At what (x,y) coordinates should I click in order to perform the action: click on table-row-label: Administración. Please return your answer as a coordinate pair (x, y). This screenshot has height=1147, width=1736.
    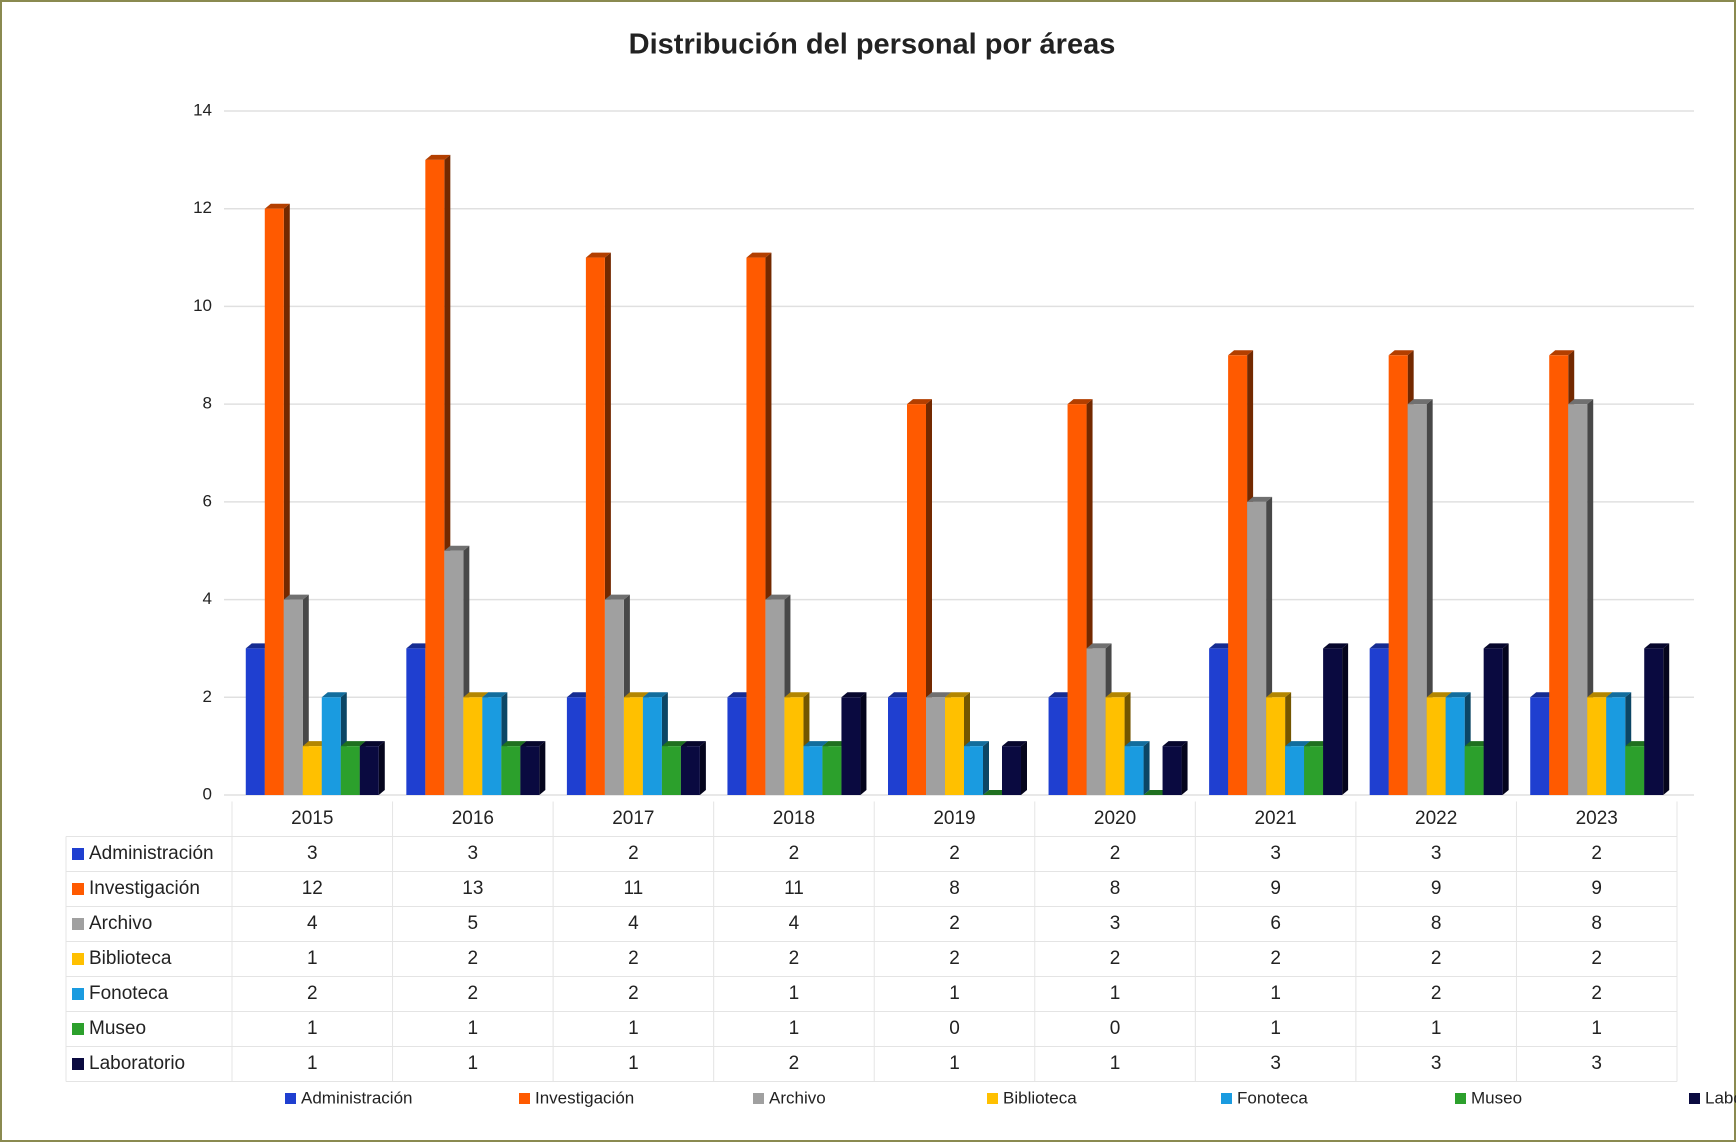
    Looking at the image, I should click on (151, 853).